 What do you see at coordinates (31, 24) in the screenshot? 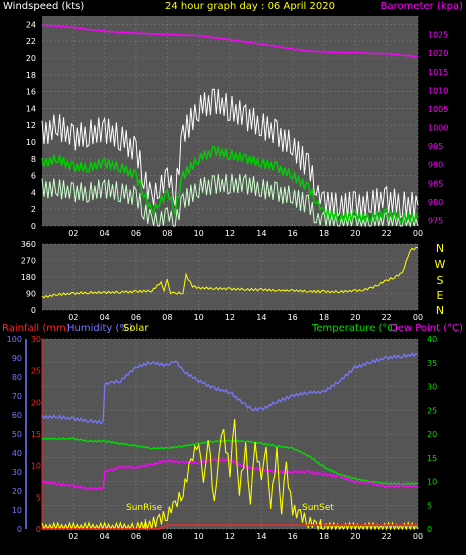
I see `windspeed-tick-label: 24` at bounding box center [31, 24].